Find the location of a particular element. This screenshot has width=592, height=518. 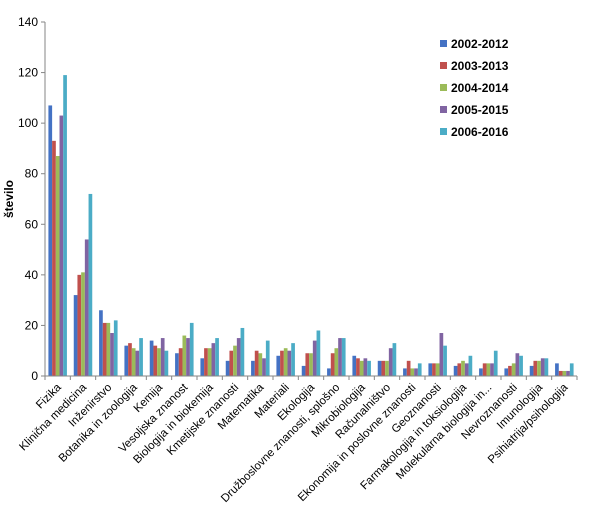

y-tick-label: 120 is located at coordinates (28, 73).